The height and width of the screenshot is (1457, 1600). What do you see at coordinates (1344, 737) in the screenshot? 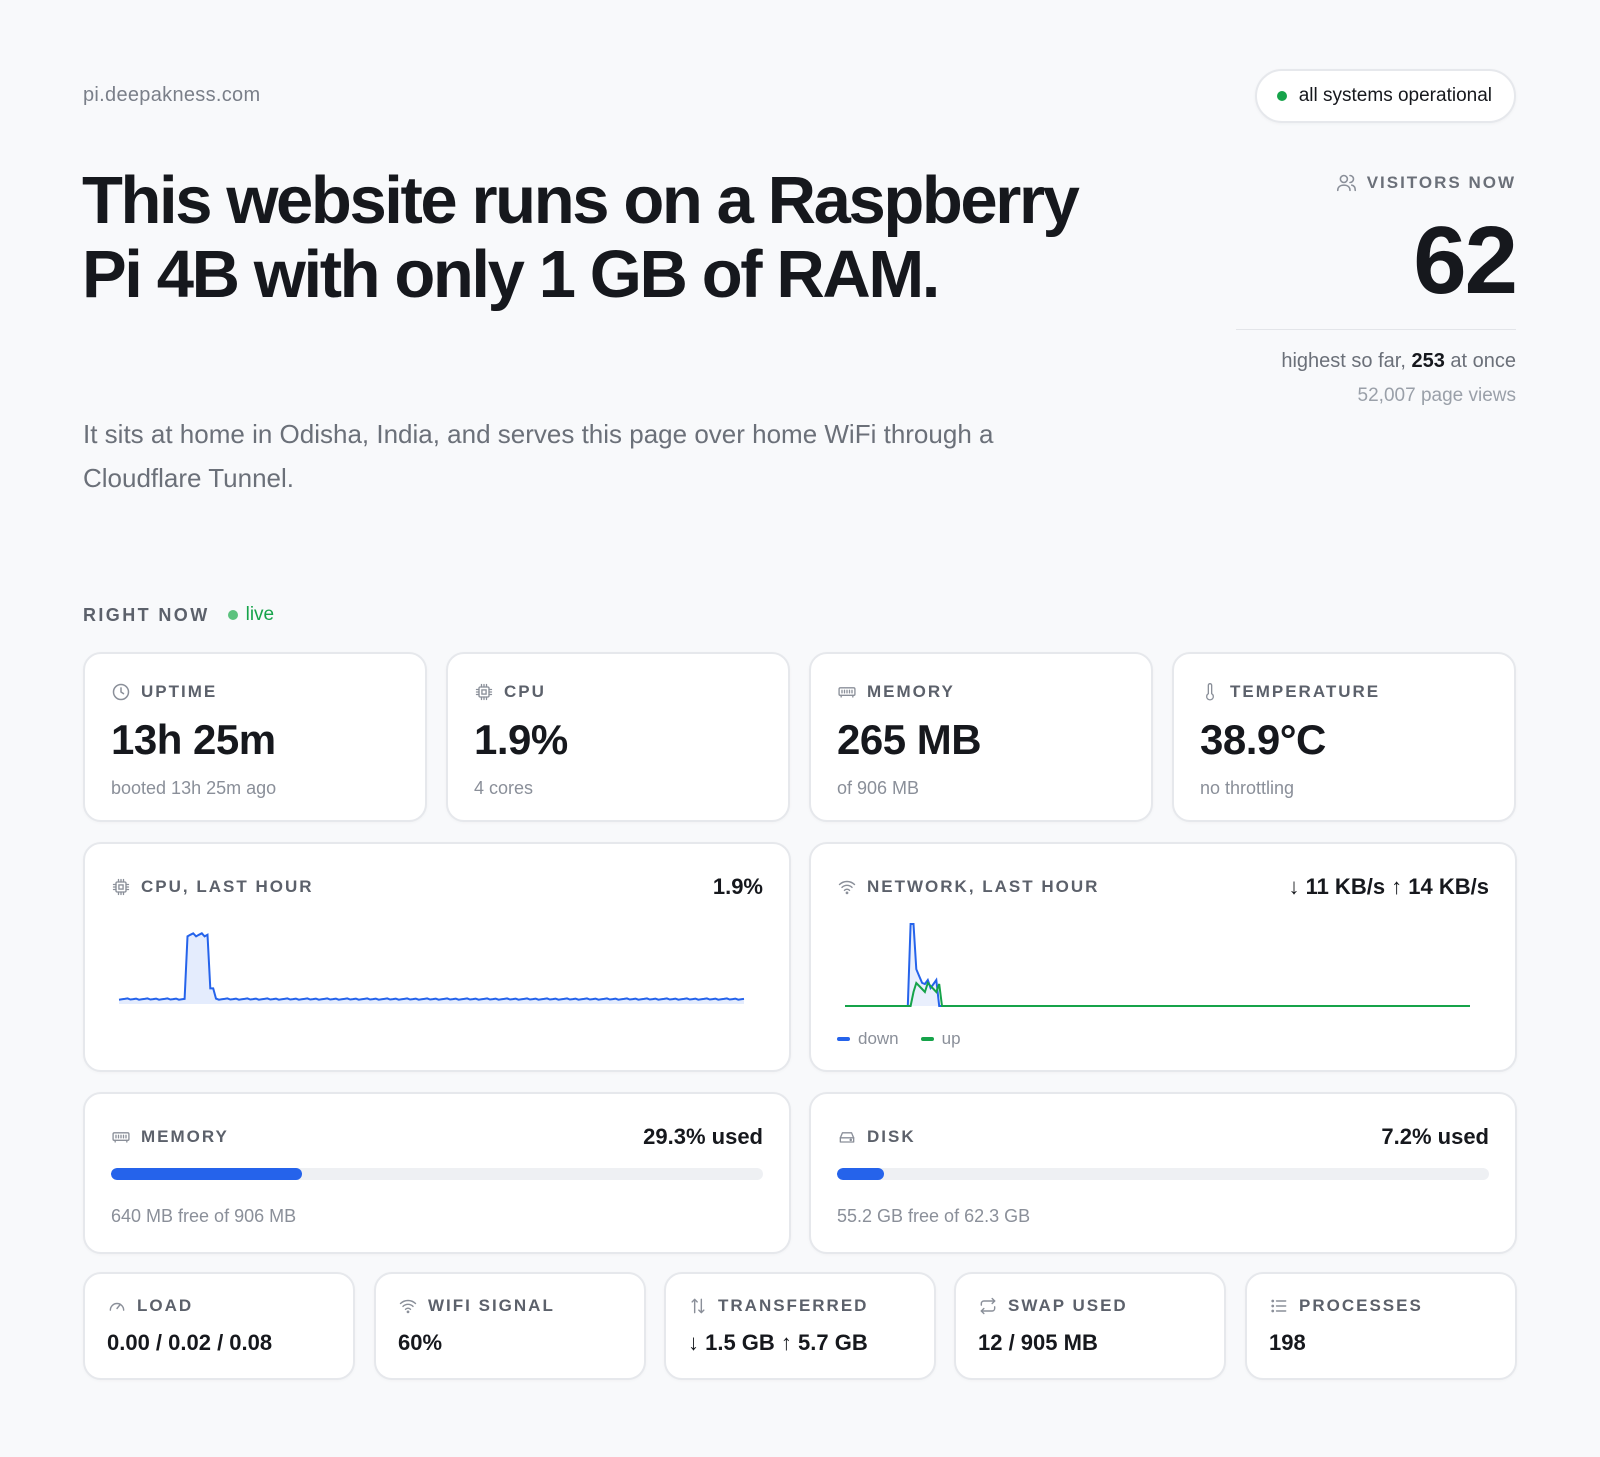
I see `stat-card-temperature: TEMPERATURE 38.9°C no throttling` at bounding box center [1344, 737].